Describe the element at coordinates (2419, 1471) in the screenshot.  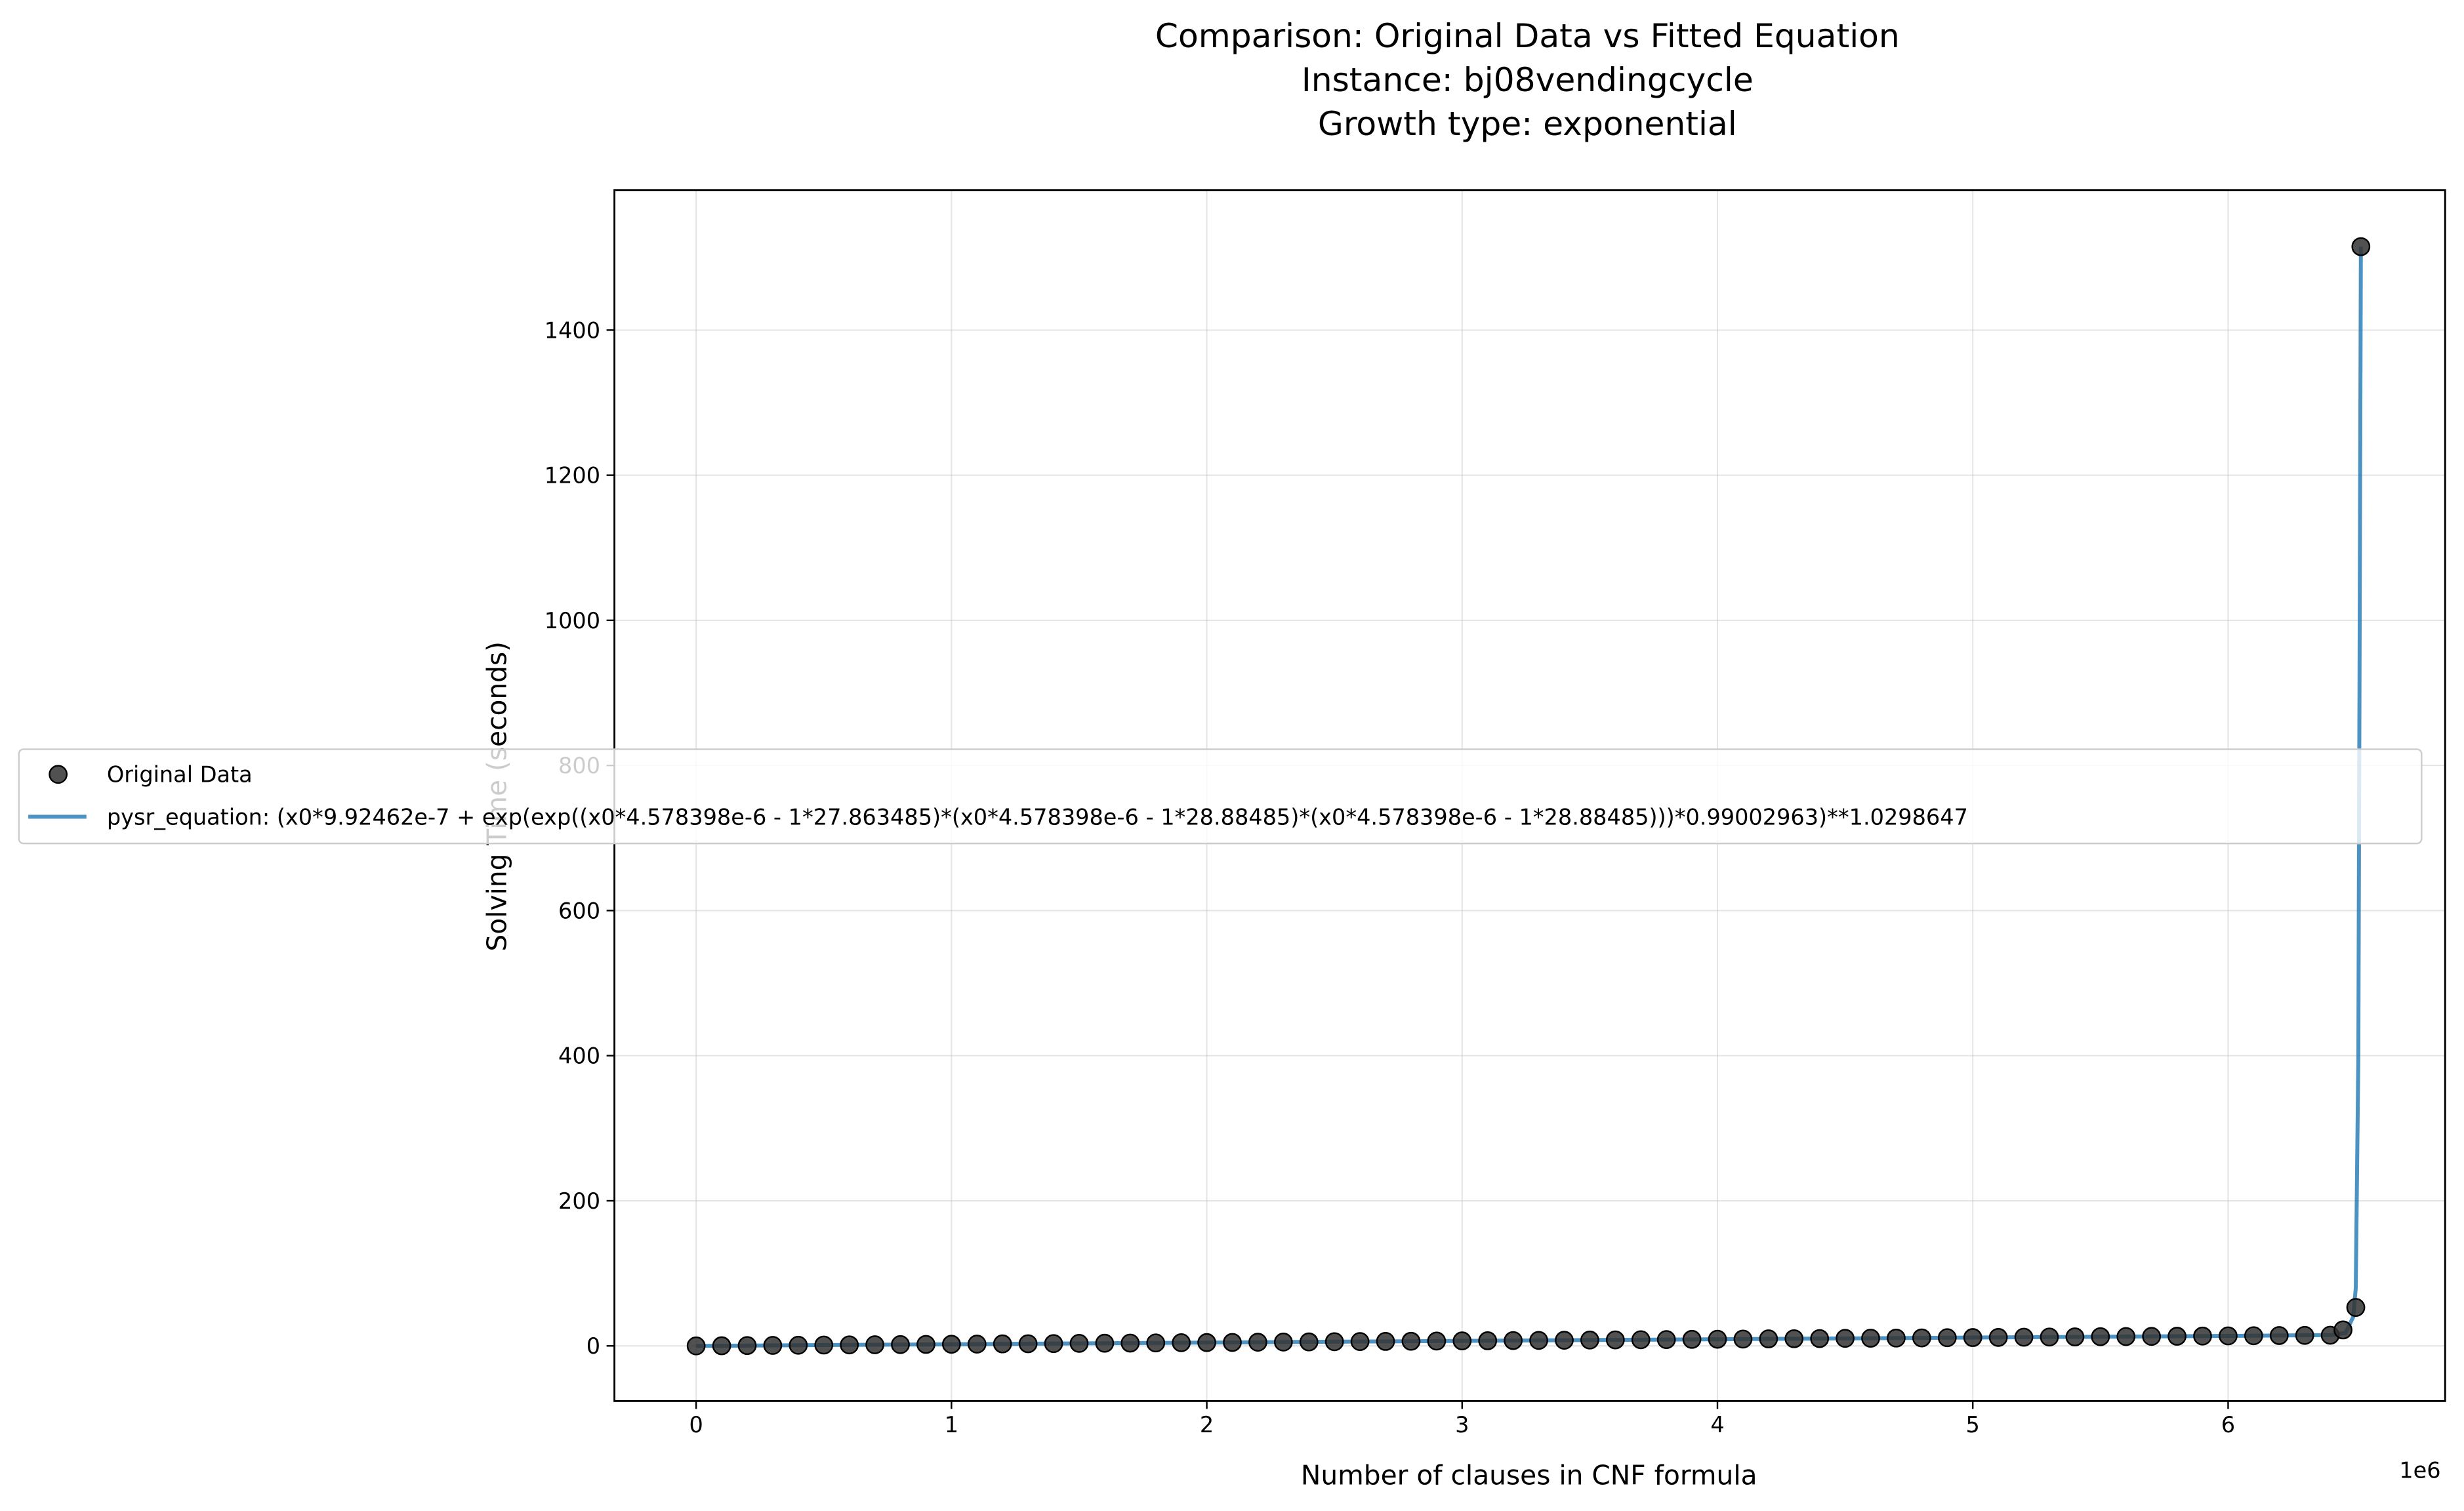
I see `x-offset-text: 1e6` at that location.